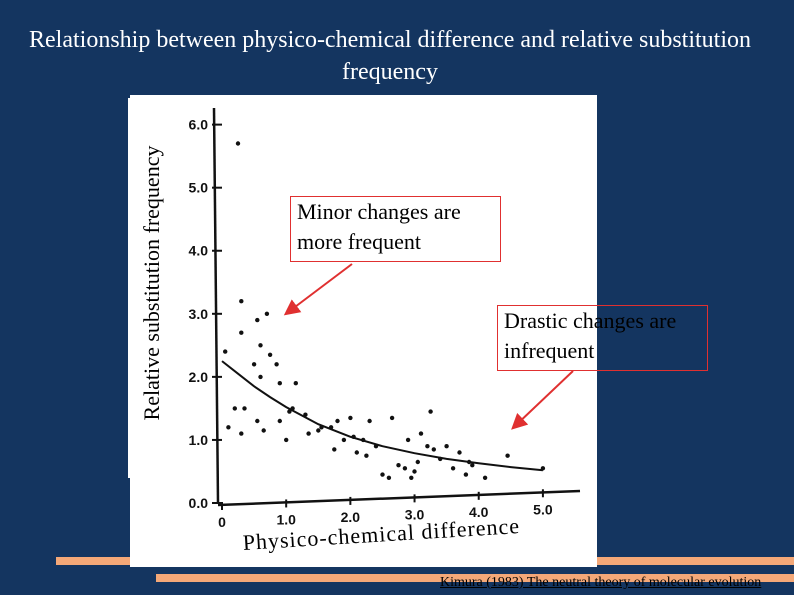 This screenshot has height=595, width=794. Describe the element at coordinates (199, 377) in the screenshot. I see `y-tick-label: 2.0` at that location.